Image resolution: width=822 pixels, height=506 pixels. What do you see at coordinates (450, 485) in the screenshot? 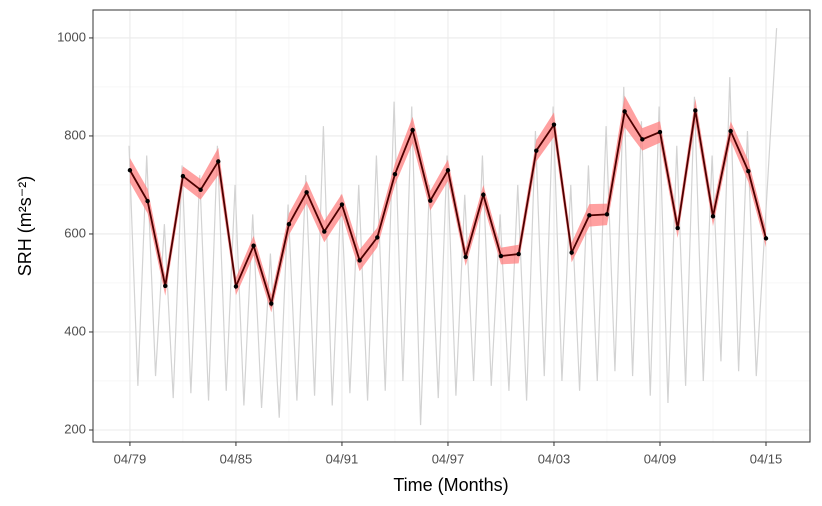
I see `x-axis-title: Time (Months)` at bounding box center [450, 485].